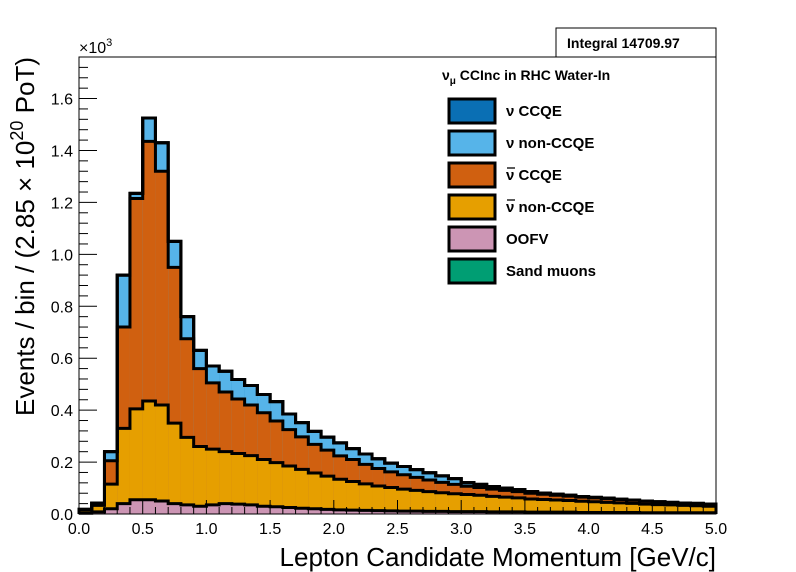  I want to click on bar--non-ccqe-bar--bin-10, so click(213, 481).